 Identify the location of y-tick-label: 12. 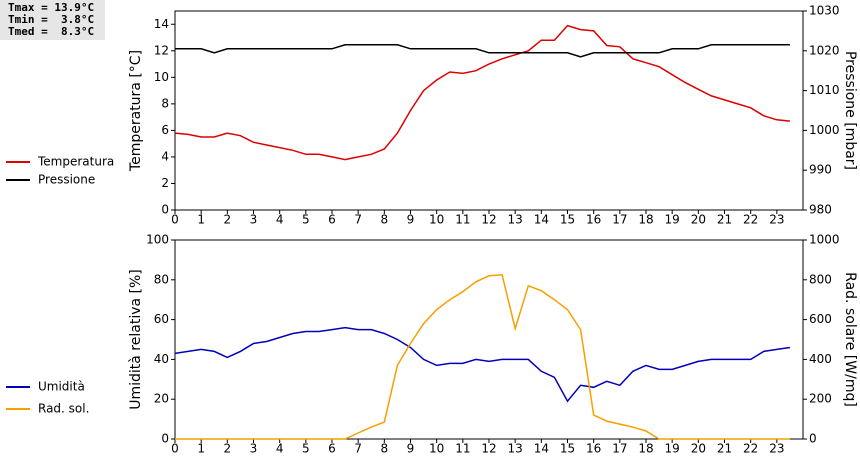
(161, 50).